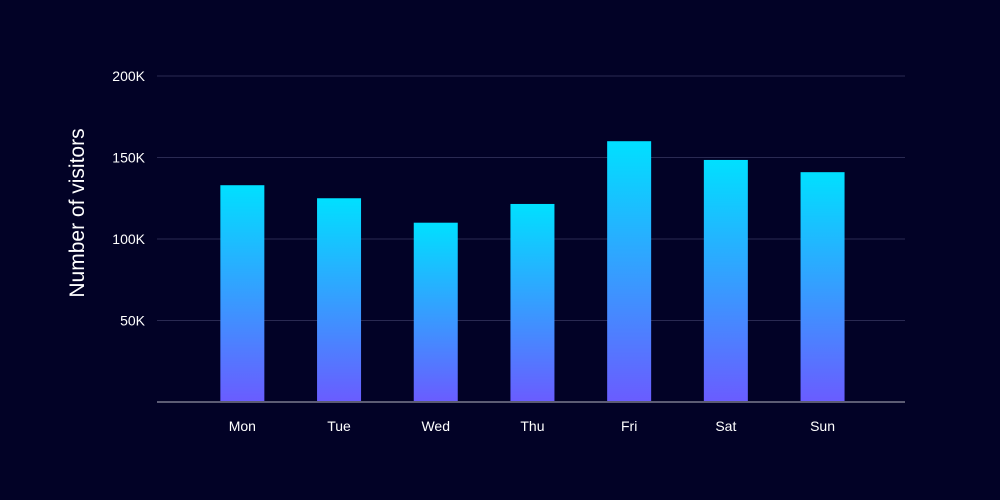  I want to click on bar-fri, so click(629, 271).